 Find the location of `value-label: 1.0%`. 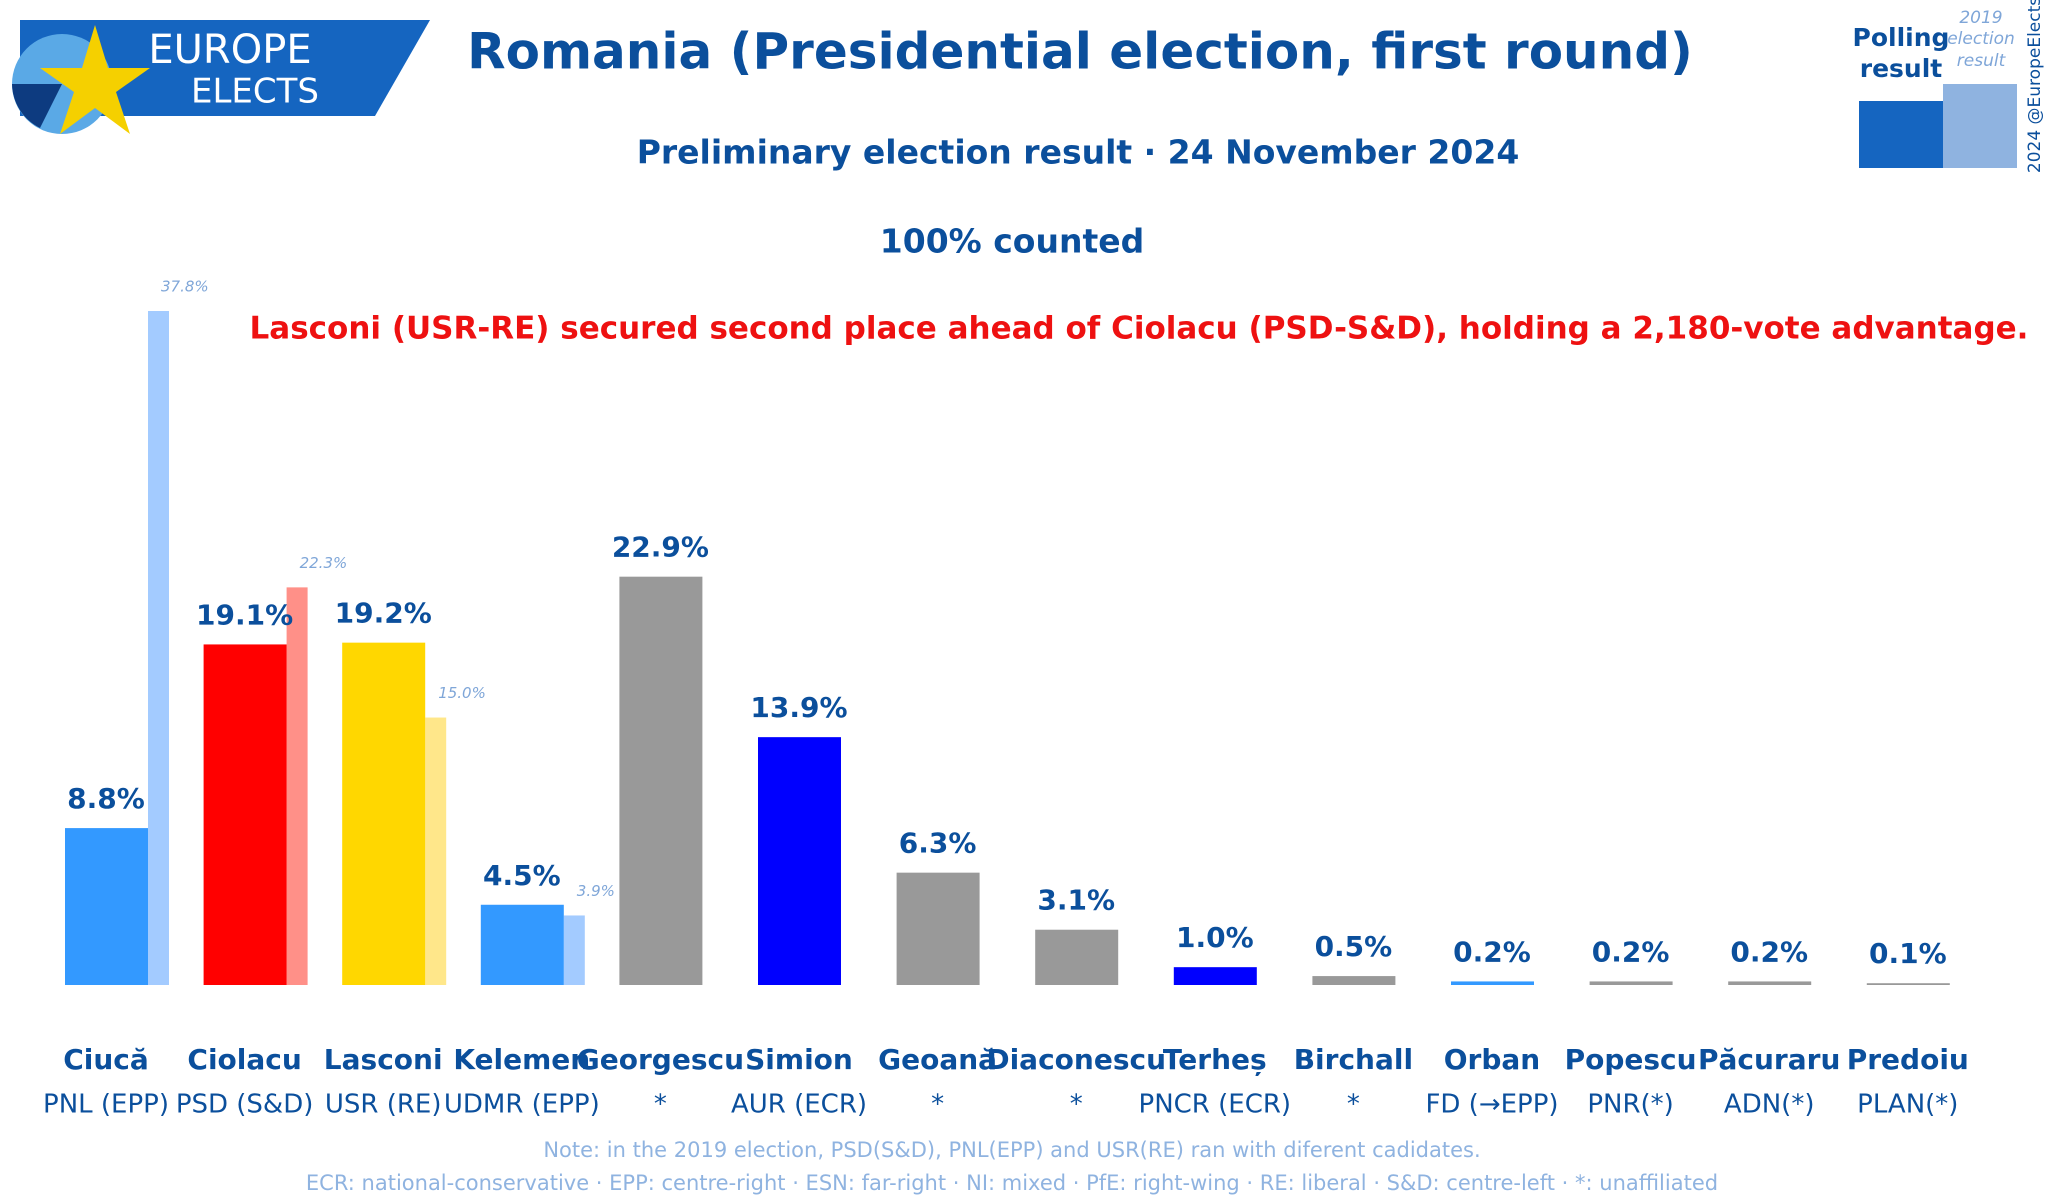

value-label: 1.0% is located at coordinates (1215, 937).